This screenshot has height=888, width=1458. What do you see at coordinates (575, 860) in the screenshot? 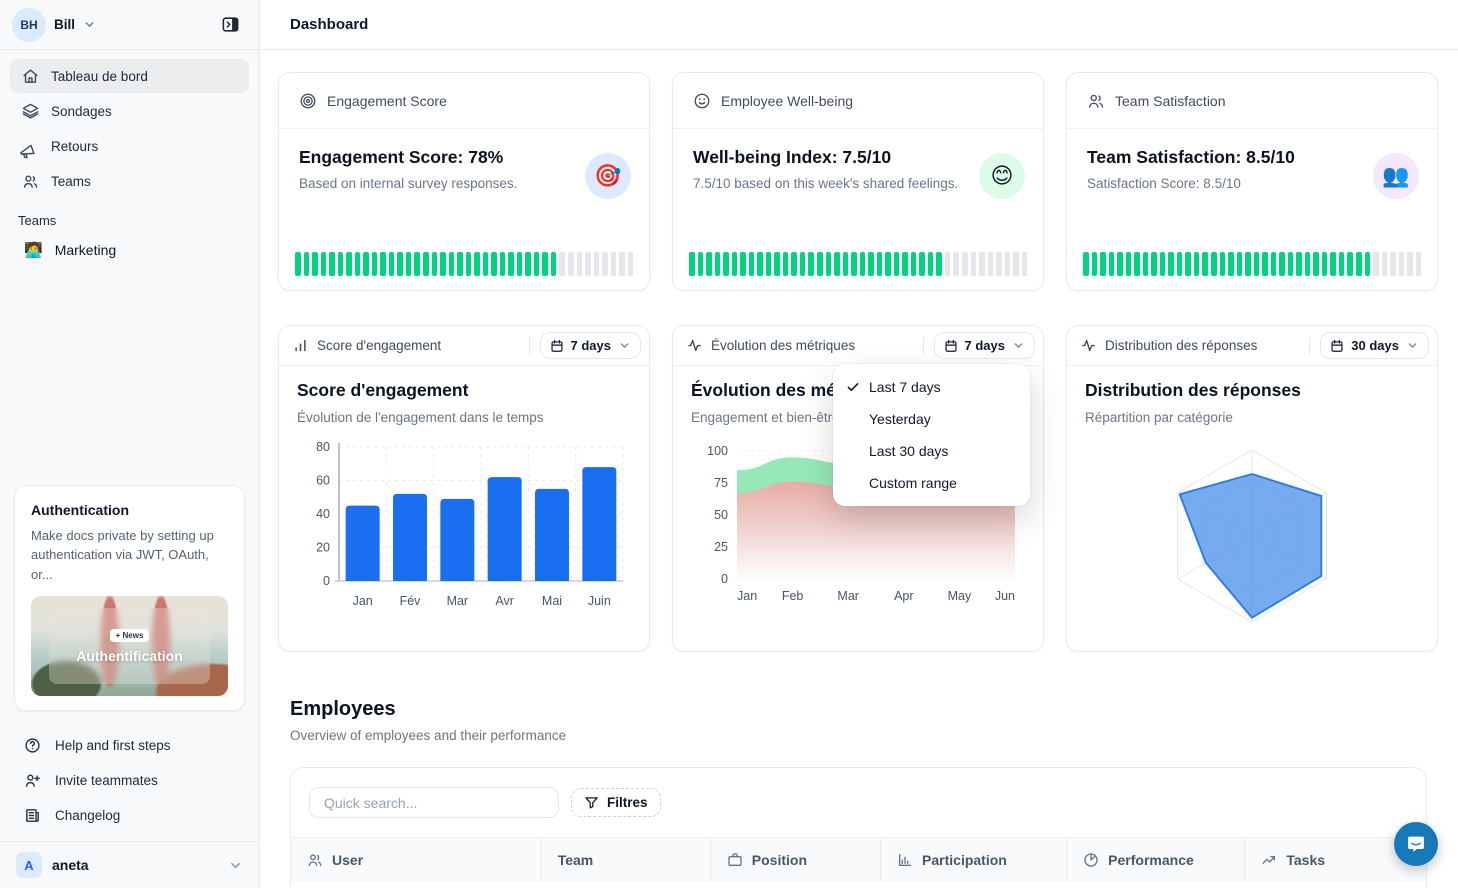
I see `column-label: Team` at bounding box center [575, 860].